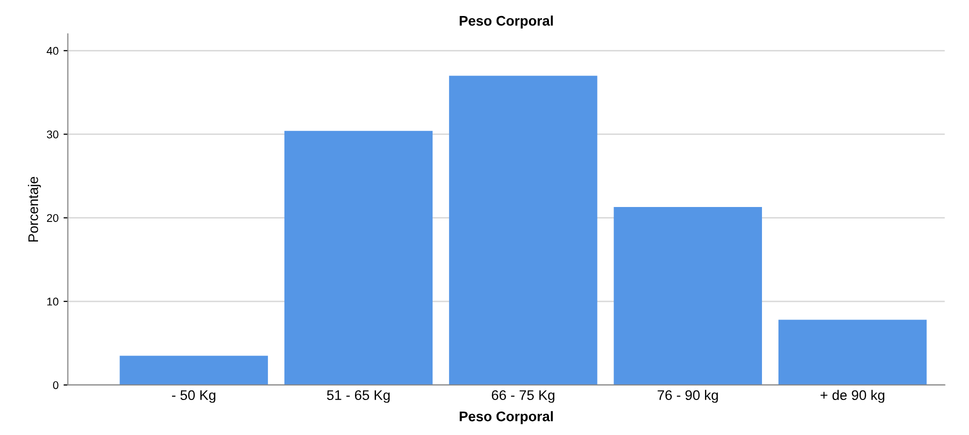 The height and width of the screenshot is (435, 969). What do you see at coordinates (506, 22) in the screenshot?
I see `chart-title: Peso Corporal` at bounding box center [506, 22].